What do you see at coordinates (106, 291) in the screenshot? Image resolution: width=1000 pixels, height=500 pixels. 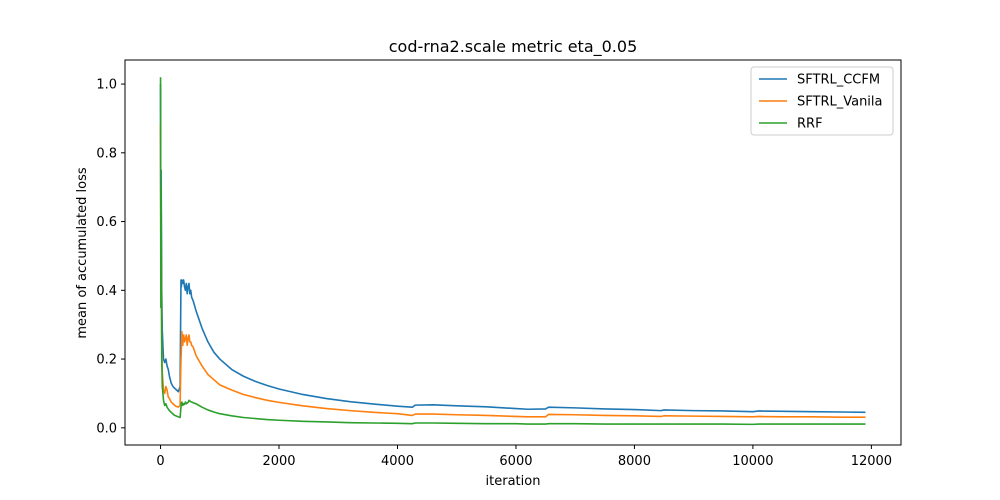 I see `y-tick-label: 0.4` at bounding box center [106, 291].